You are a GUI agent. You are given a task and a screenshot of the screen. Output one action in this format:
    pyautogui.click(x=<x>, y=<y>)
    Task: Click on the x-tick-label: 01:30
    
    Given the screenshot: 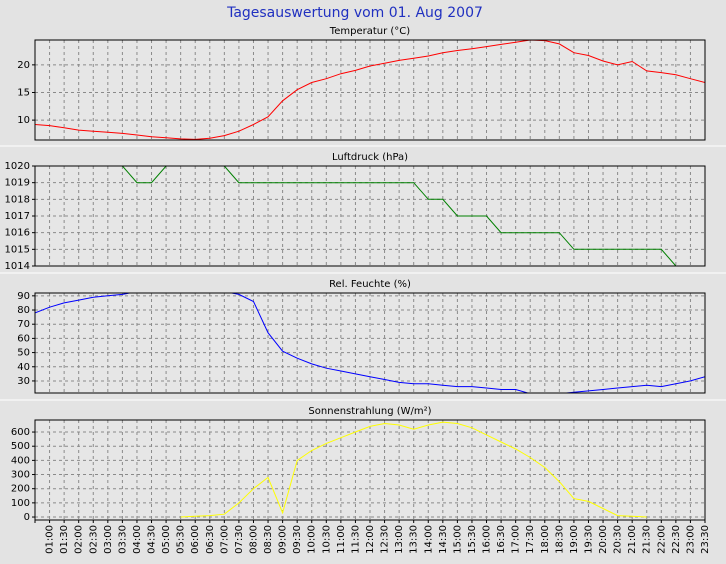 What is the action you would take?
    pyautogui.click(x=64, y=539)
    